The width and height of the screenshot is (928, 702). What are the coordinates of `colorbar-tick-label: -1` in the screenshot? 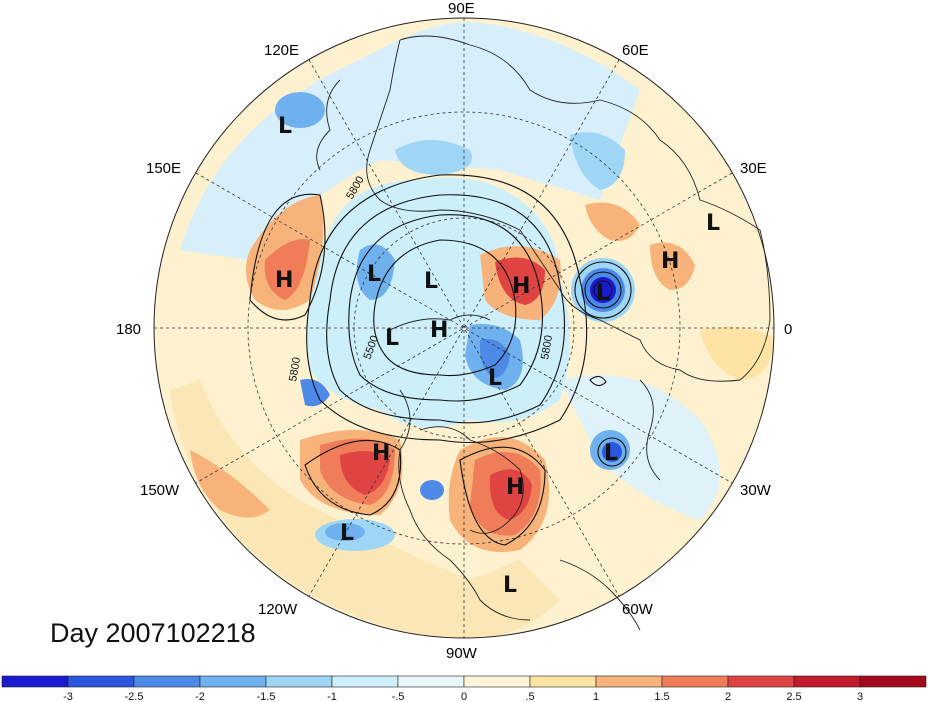 It's located at (332, 696).